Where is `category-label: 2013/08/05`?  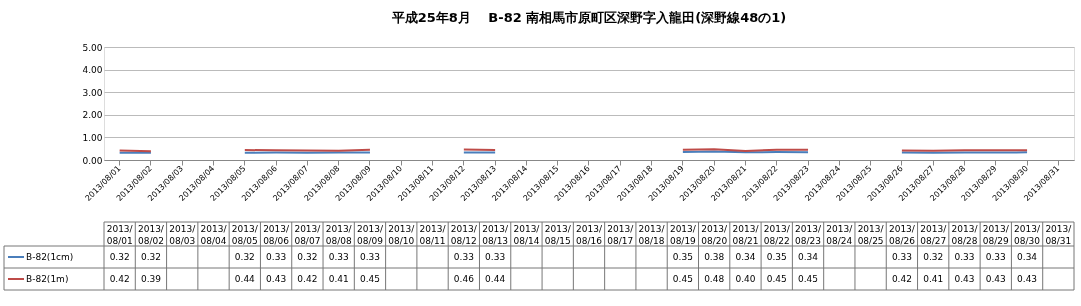
category-label: 2013/08/05 is located at coordinates (244, 235).